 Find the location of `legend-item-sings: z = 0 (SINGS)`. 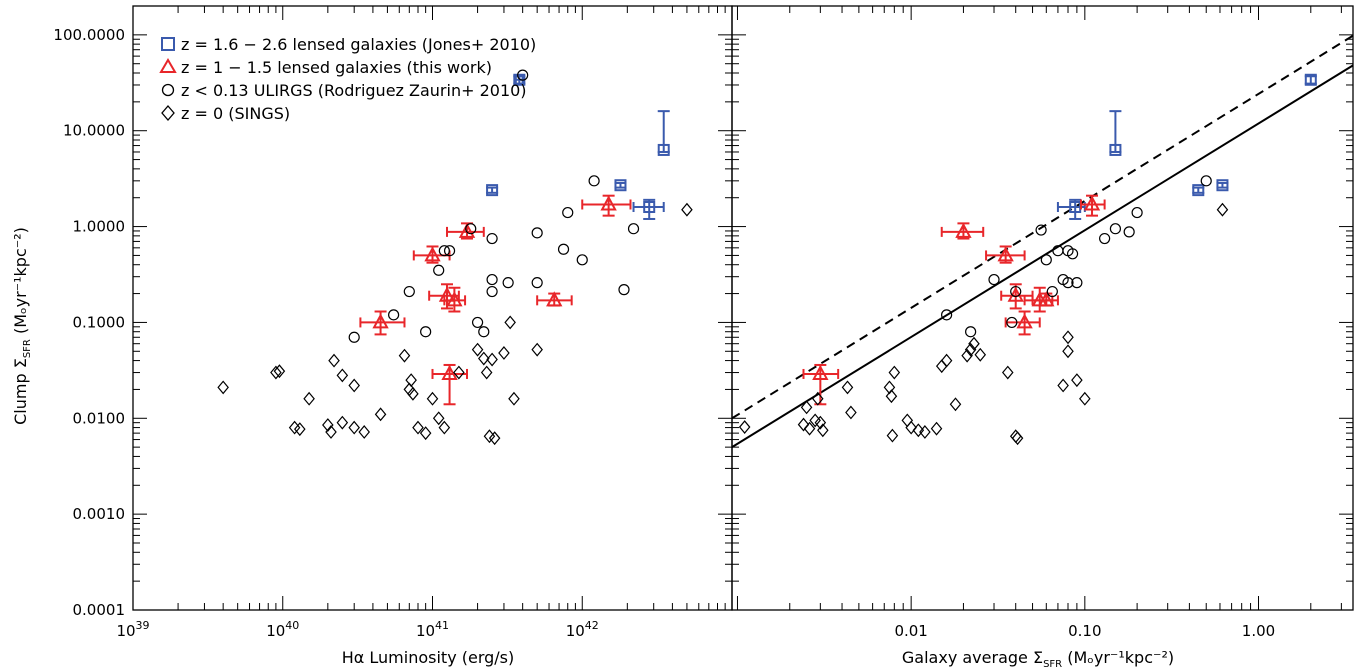

legend-item-sings: z = 0 (SINGS) is located at coordinates (225, 113).